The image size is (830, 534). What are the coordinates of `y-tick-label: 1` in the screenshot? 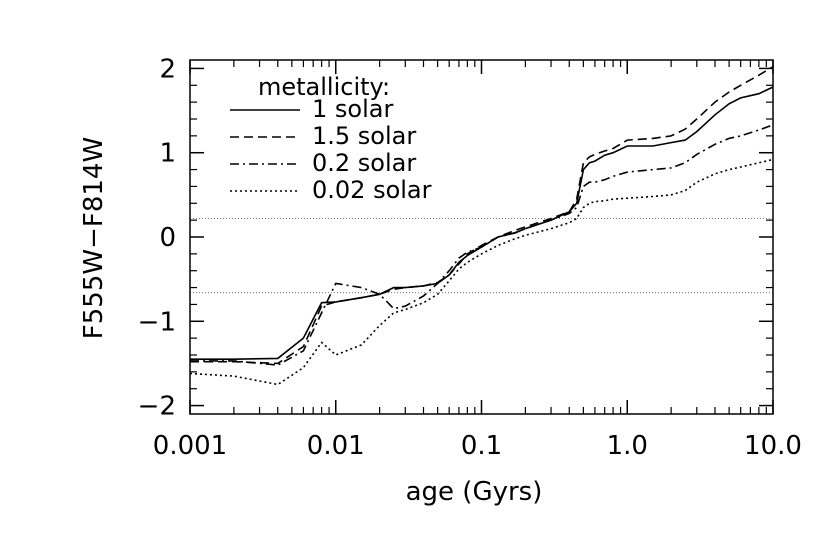 It's located at (167, 154).